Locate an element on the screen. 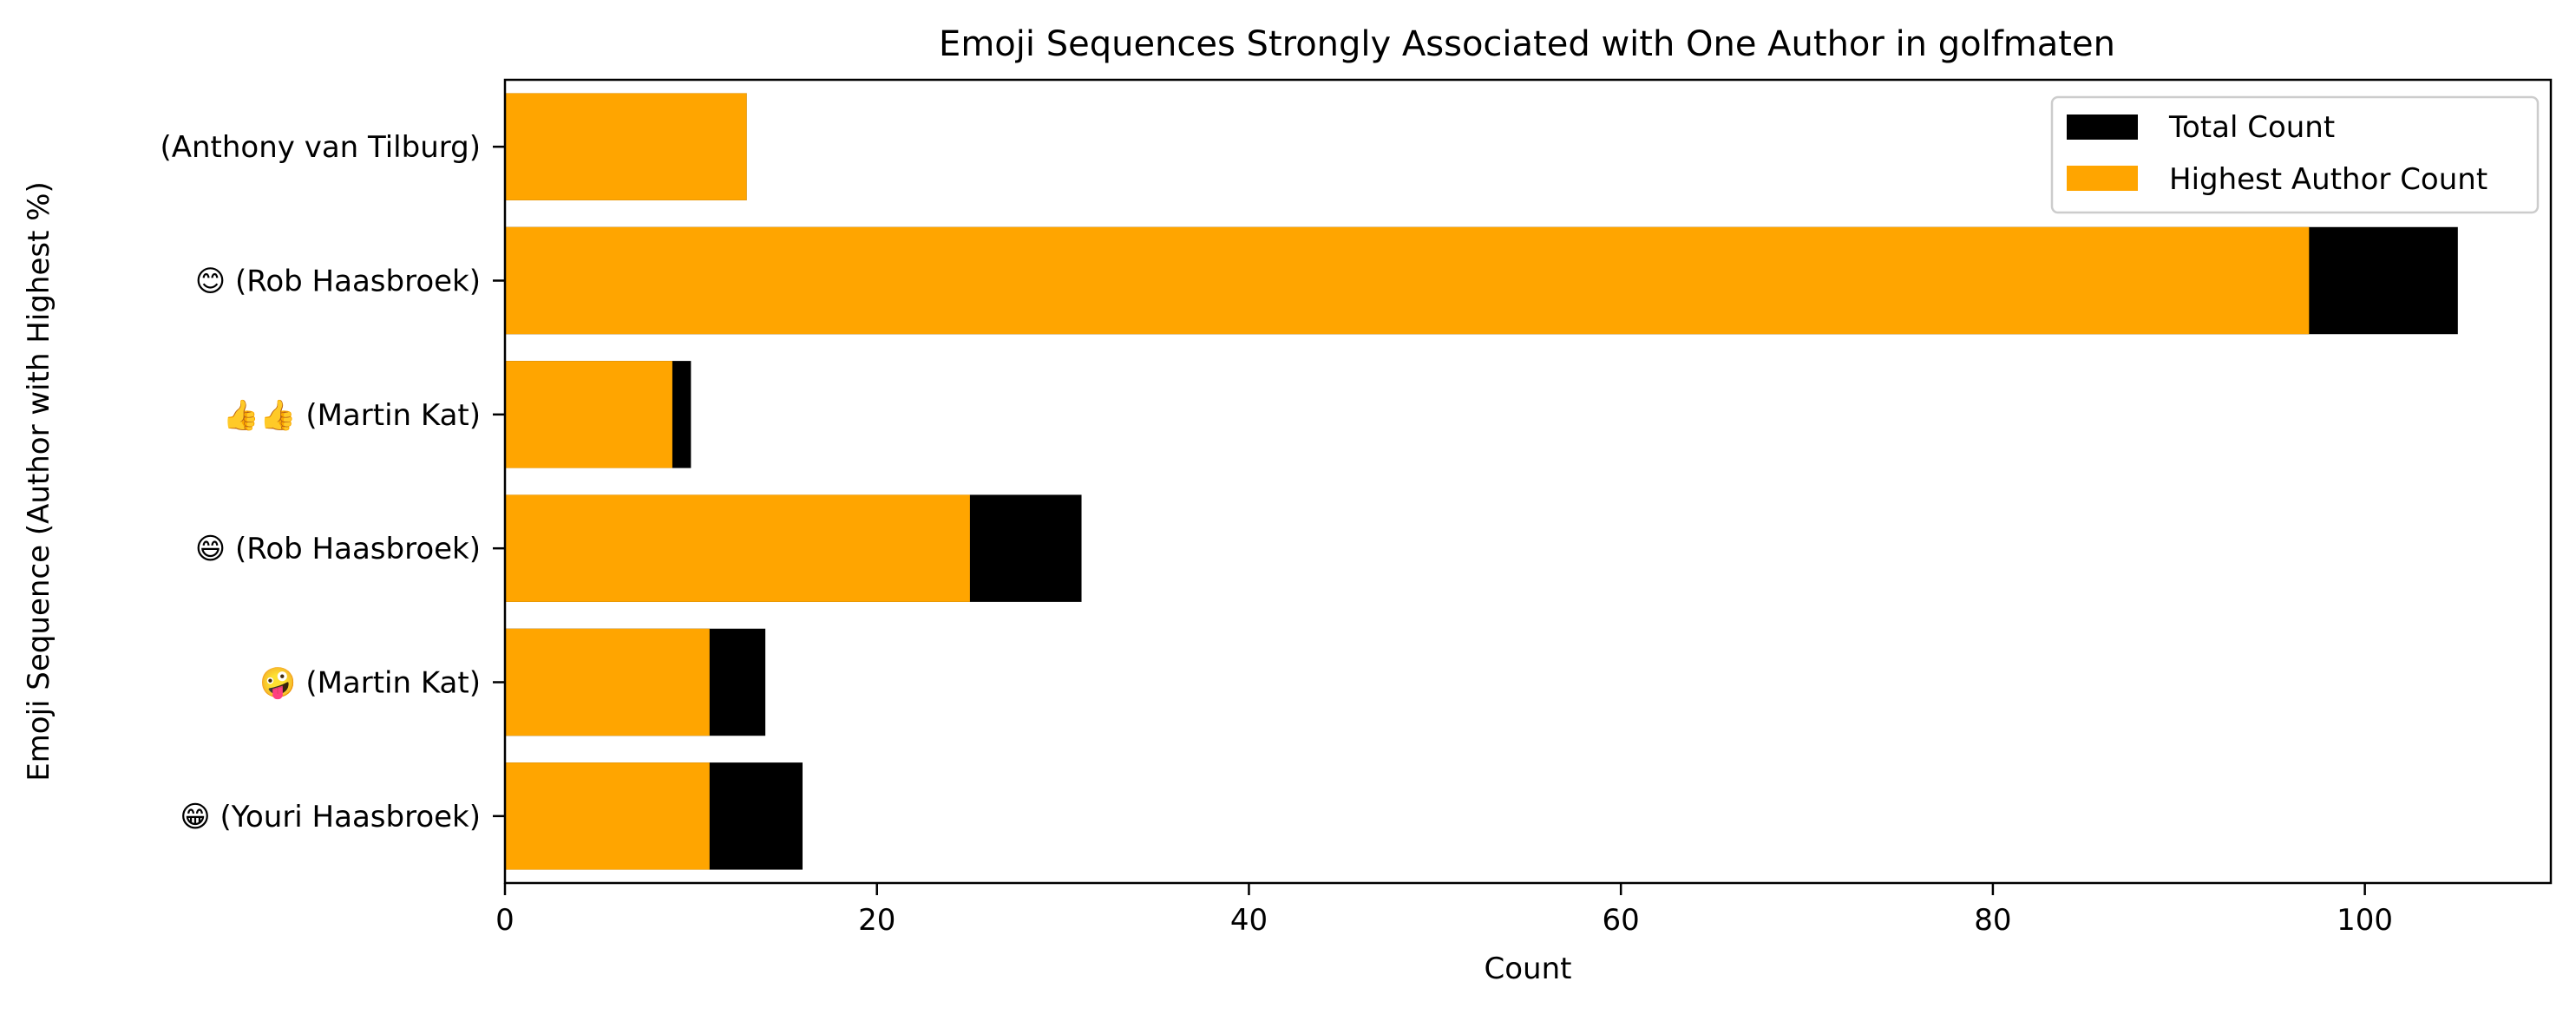  x-tick-label: 60 is located at coordinates (1621, 920).